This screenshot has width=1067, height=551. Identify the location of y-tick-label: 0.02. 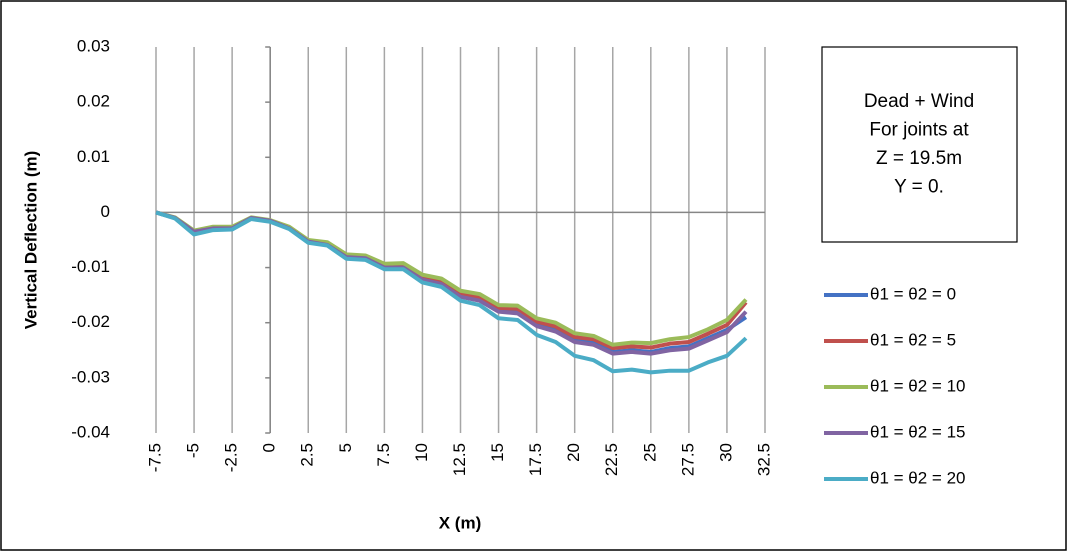
(93, 101).